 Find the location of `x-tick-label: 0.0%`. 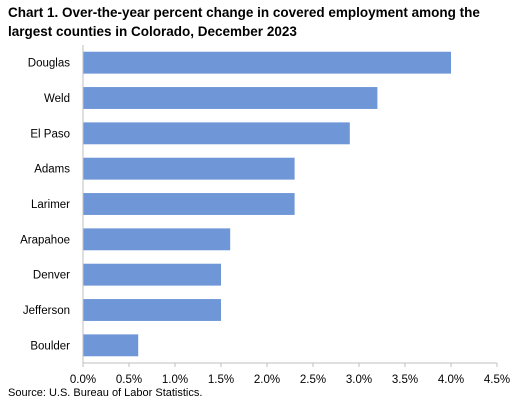

x-tick-label: 0.0% is located at coordinates (83, 380).